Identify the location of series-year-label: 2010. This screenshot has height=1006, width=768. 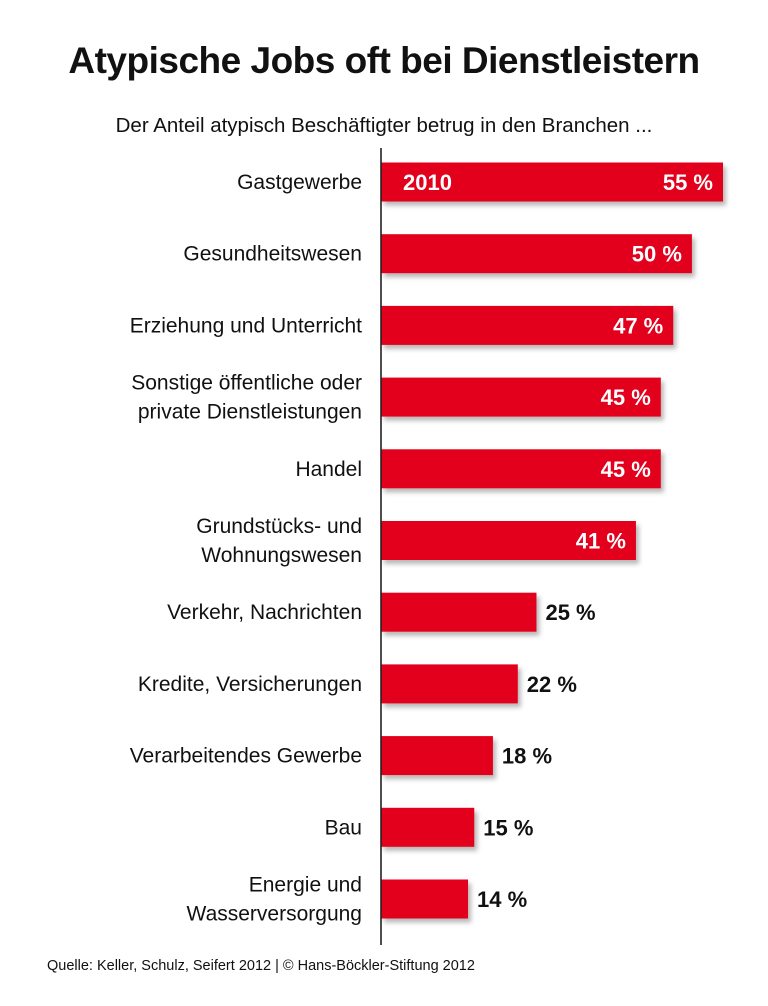
(427, 182).